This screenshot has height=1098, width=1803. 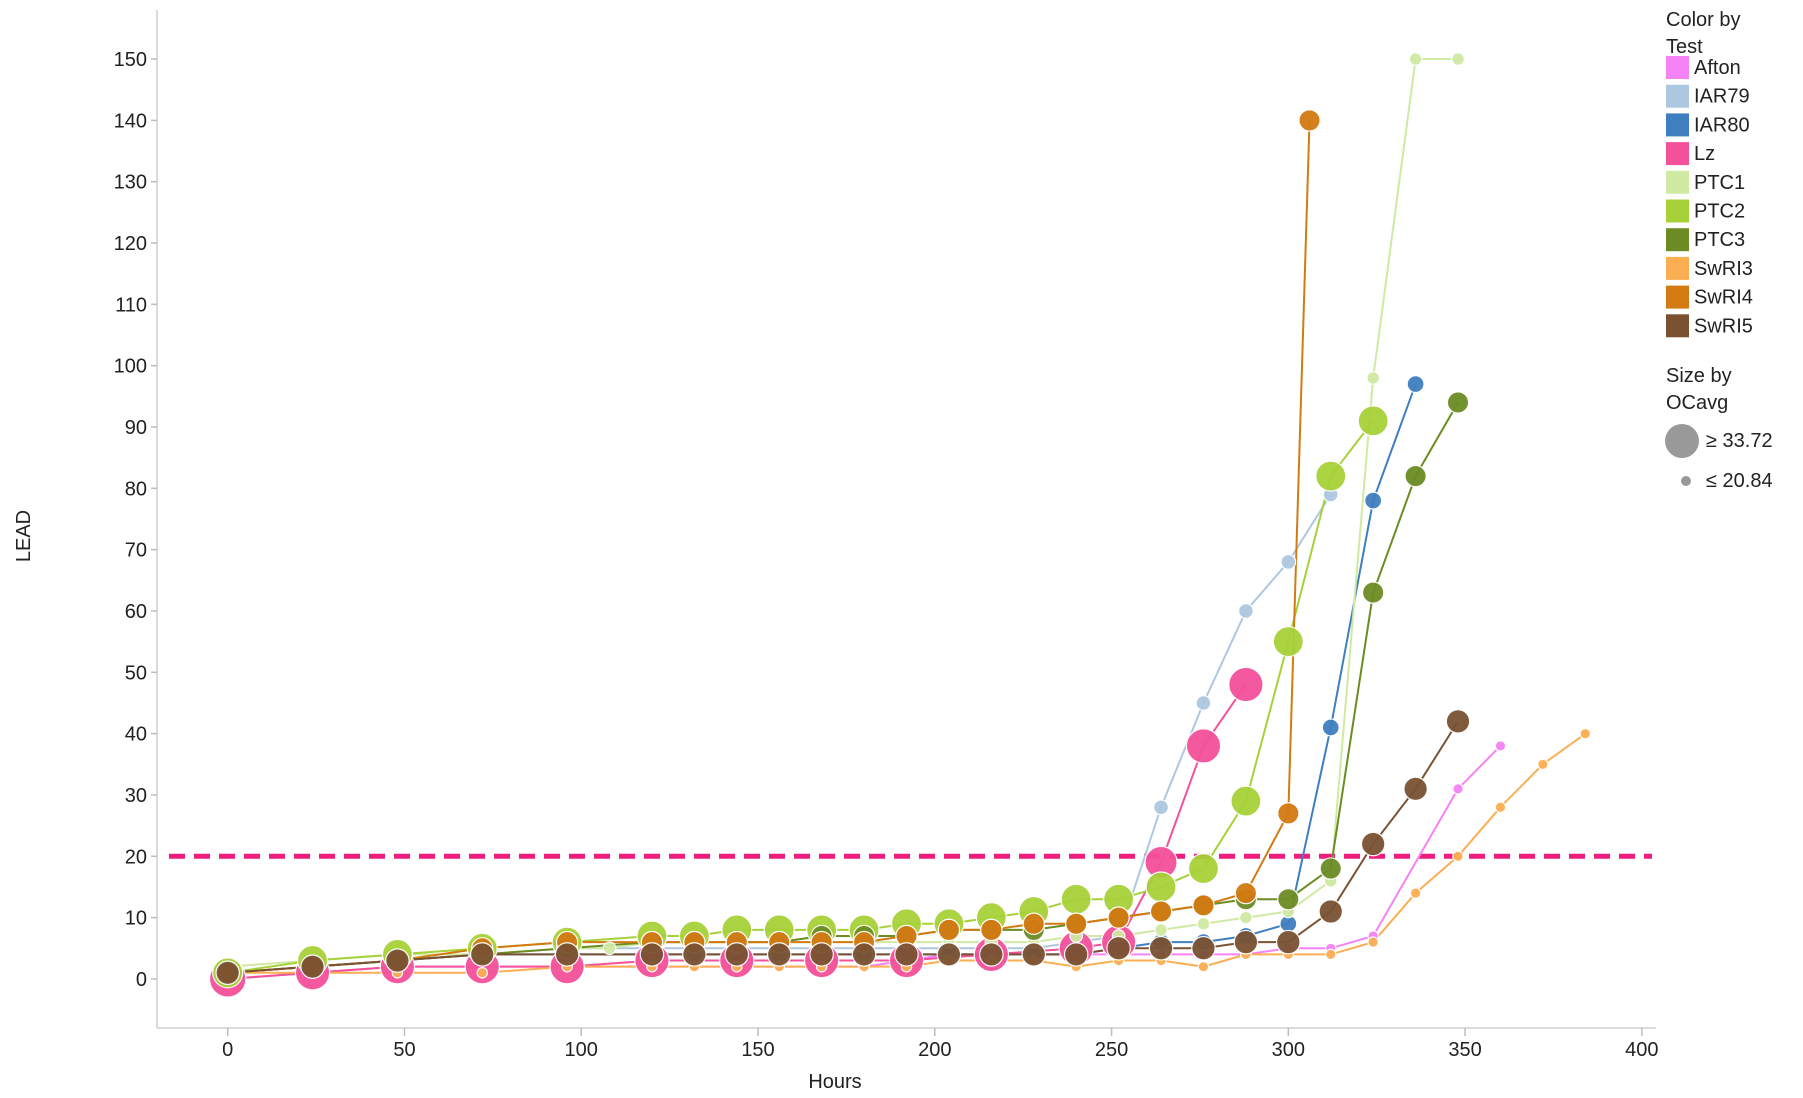 I want to click on y-tick-label: 40, so click(x=136, y=735).